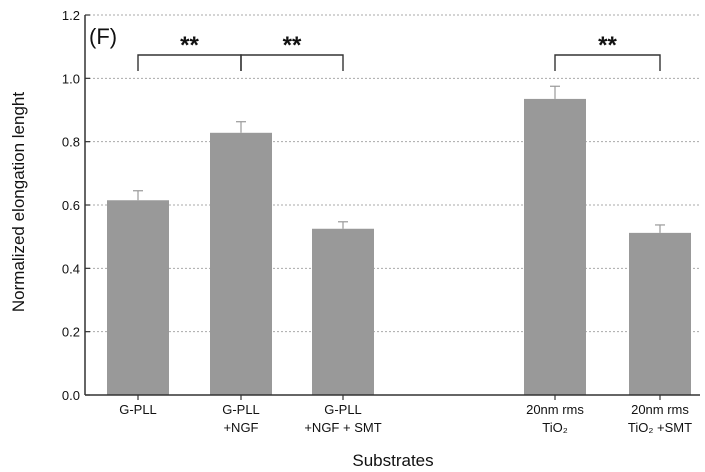  Describe the element at coordinates (399, 51) in the screenshot. I see `significance-brackets: ** ** **` at that location.